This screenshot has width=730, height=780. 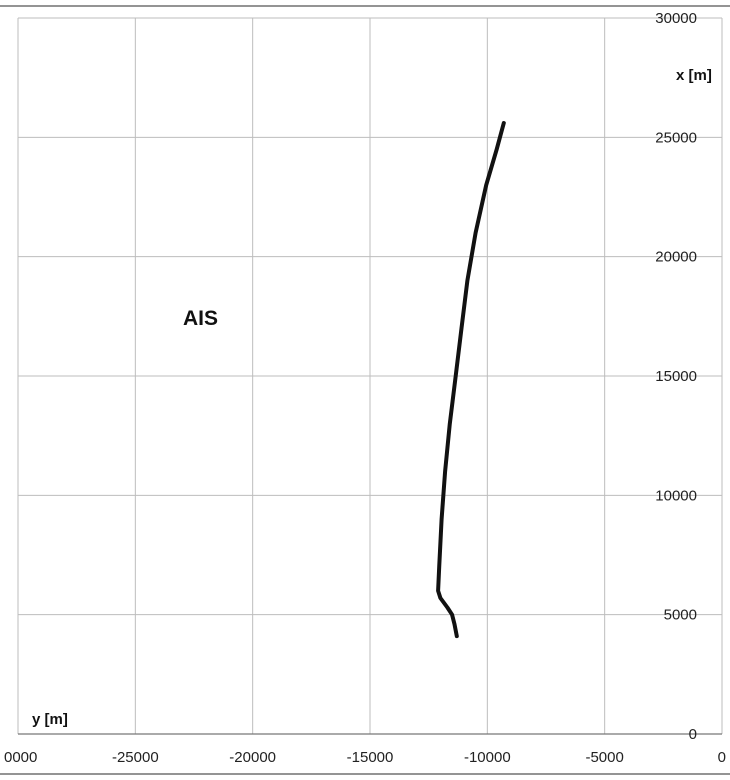 What do you see at coordinates (370, 757) in the screenshot?
I see `x-tick-label: -15000` at bounding box center [370, 757].